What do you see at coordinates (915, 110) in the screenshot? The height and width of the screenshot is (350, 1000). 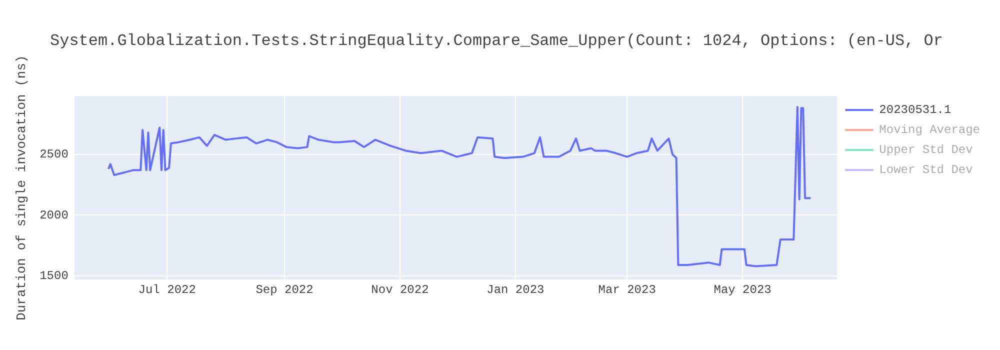 I see `legend-label: 20230531.1` at bounding box center [915, 110].